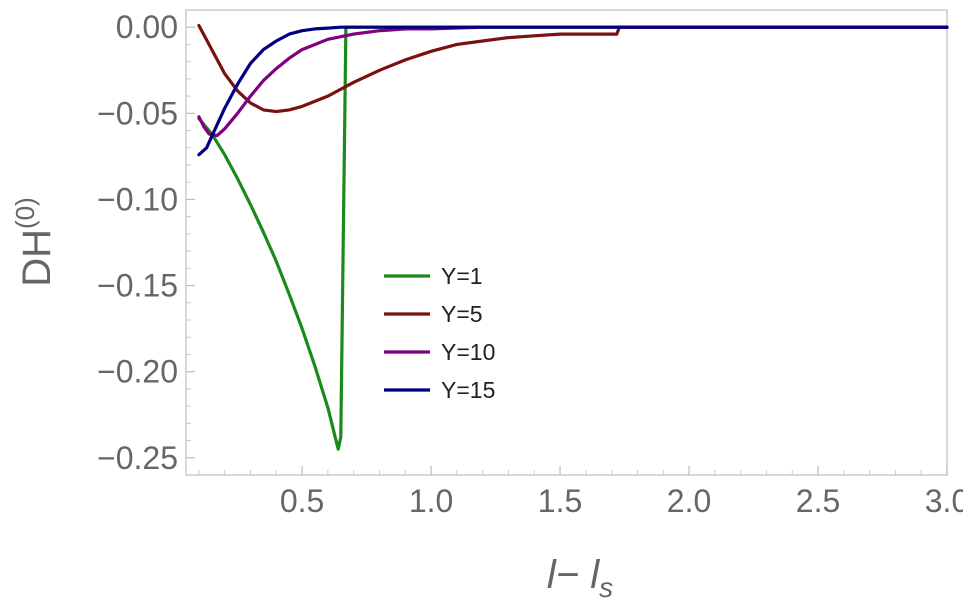 This screenshot has height=599, width=963. What do you see at coordinates (606, 585) in the screenshot?
I see `x-axis-title-sub: s` at bounding box center [606, 585].